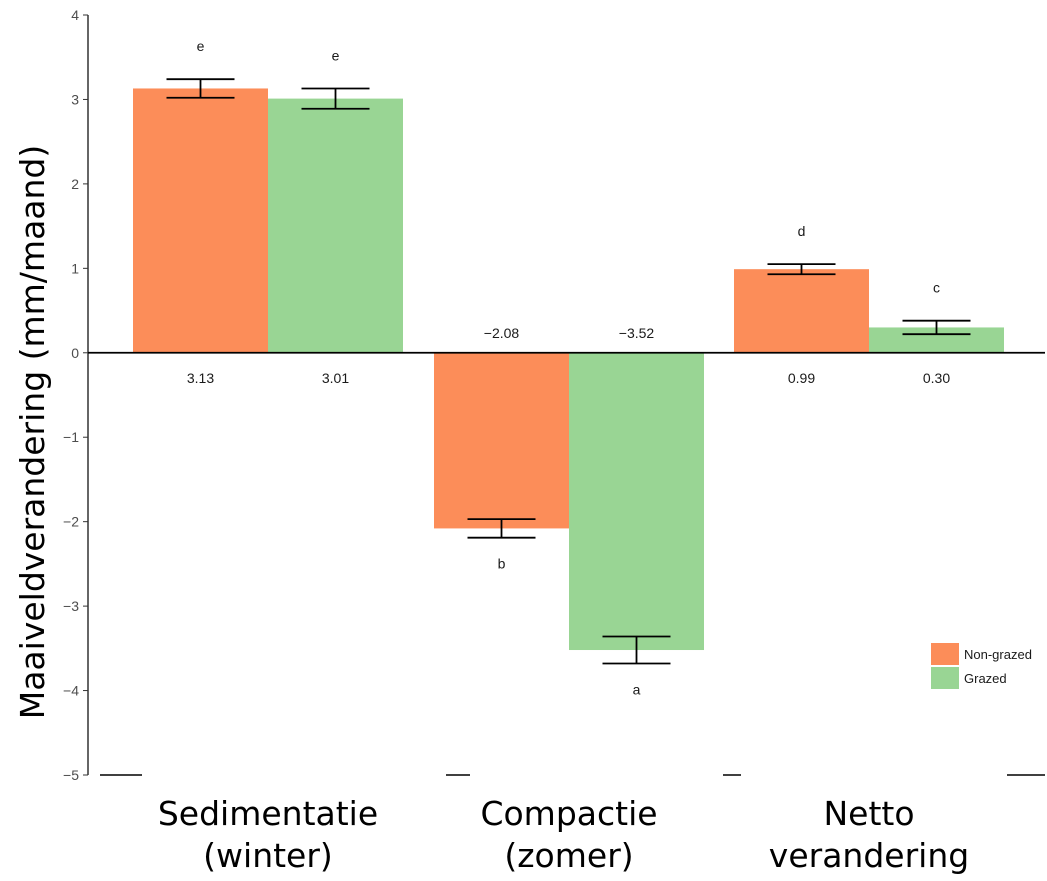 This screenshot has width=1047, height=881. What do you see at coordinates (75, 184) in the screenshot?
I see `y-tick-label: 2` at bounding box center [75, 184].